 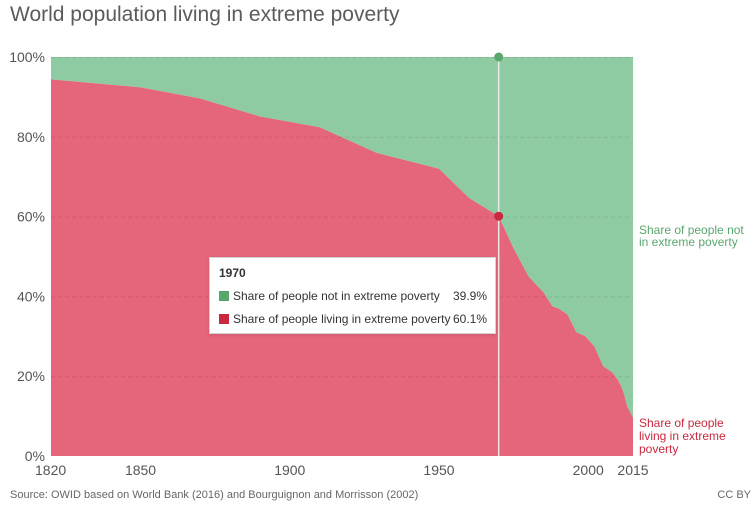 I want to click on series-label-not-poor: Share of people not, so click(x=691, y=230).